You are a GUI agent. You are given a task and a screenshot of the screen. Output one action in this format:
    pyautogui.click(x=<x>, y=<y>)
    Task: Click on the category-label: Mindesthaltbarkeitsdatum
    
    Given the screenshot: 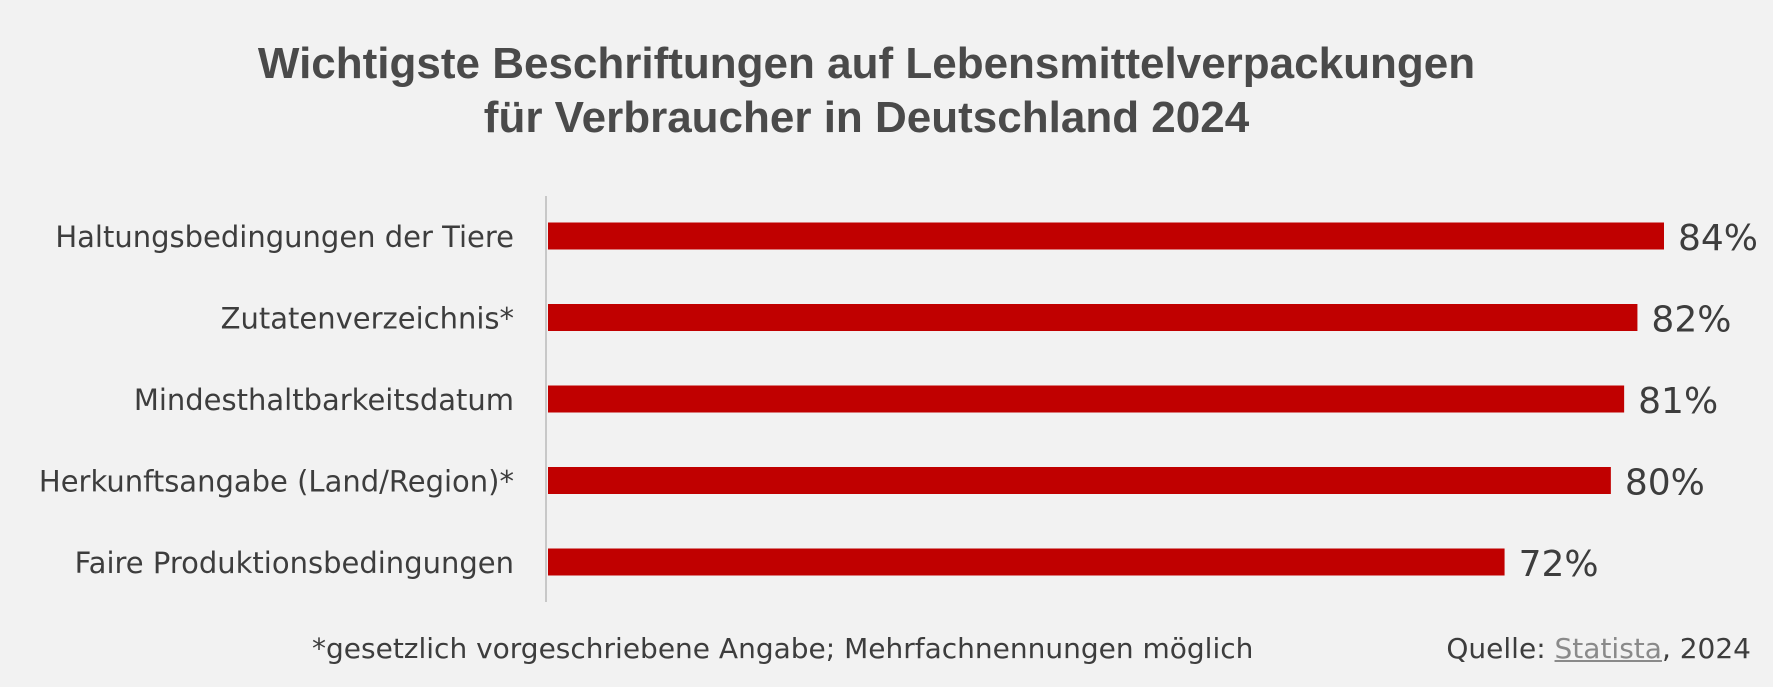 What is the action you would take?
    pyautogui.click(x=324, y=400)
    